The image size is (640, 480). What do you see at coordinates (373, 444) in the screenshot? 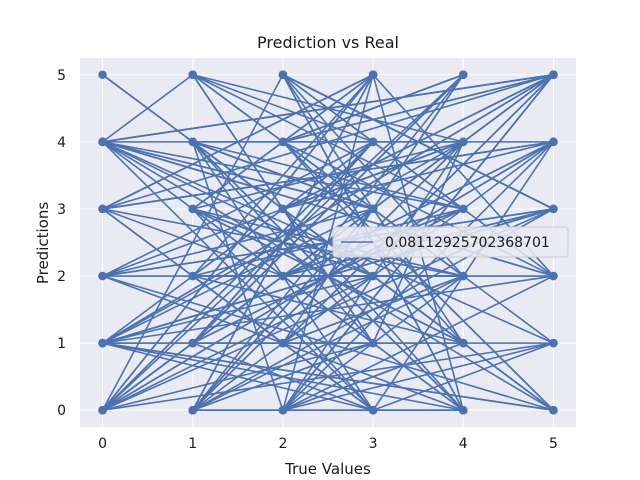
I see `x-tick-label: 3` at bounding box center [373, 444].